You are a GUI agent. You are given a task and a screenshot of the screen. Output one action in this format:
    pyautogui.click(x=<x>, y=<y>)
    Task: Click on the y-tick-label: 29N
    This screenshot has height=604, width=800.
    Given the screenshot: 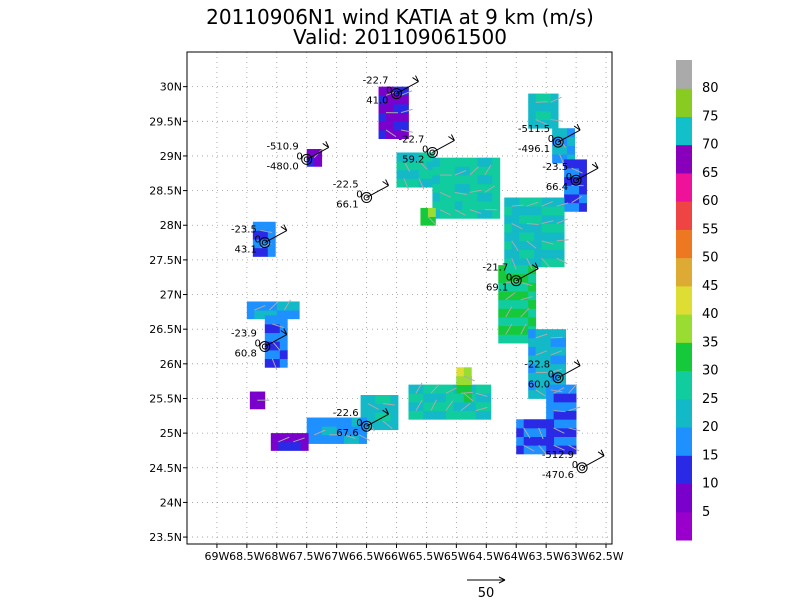 What is the action you would take?
    pyautogui.click(x=171, y=156)
    